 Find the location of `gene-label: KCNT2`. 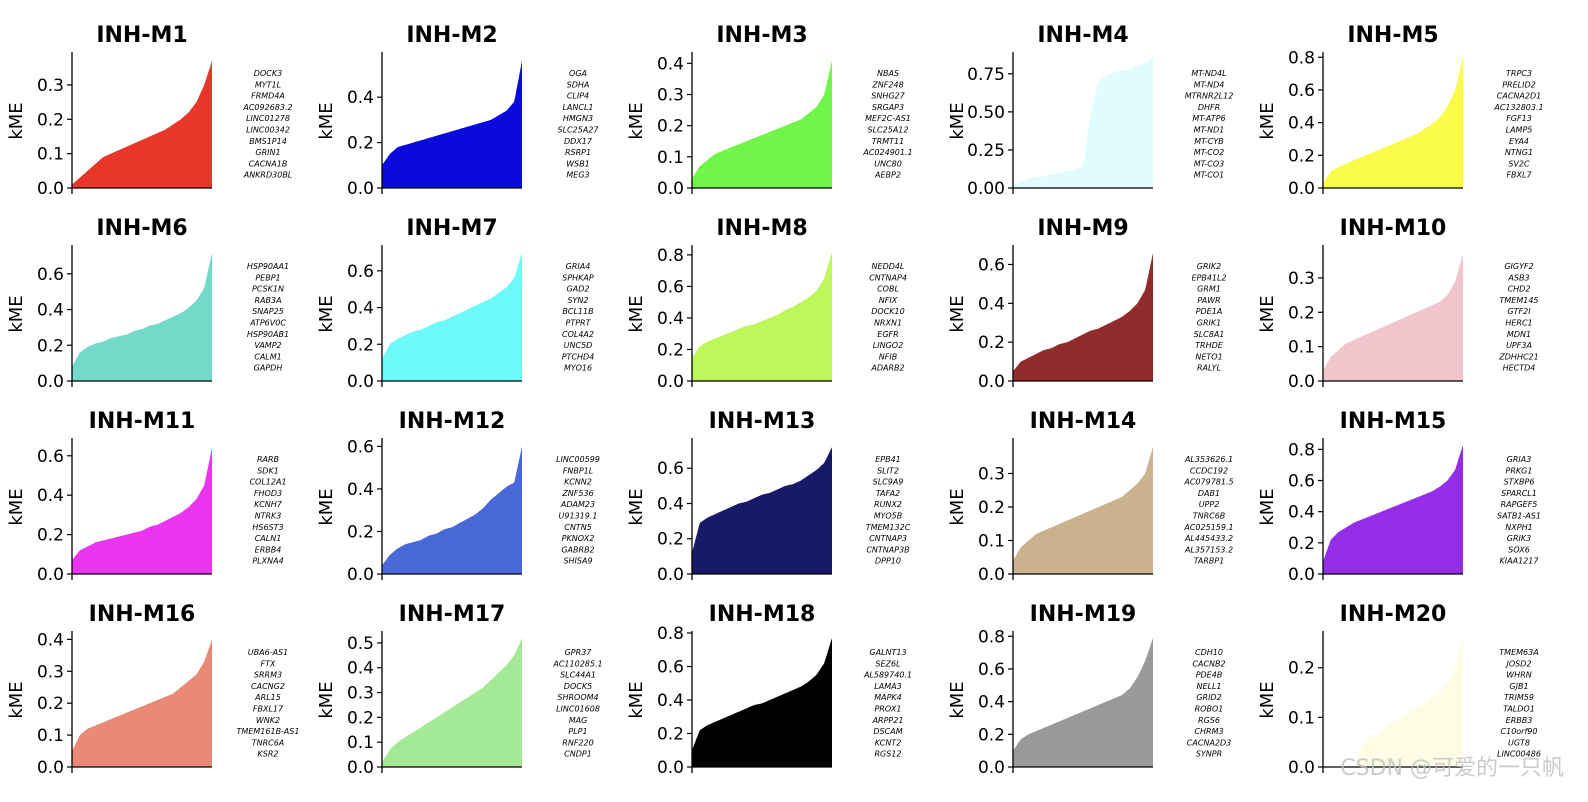

gene-label: KCNT2 is located at coordinates (888, 742).